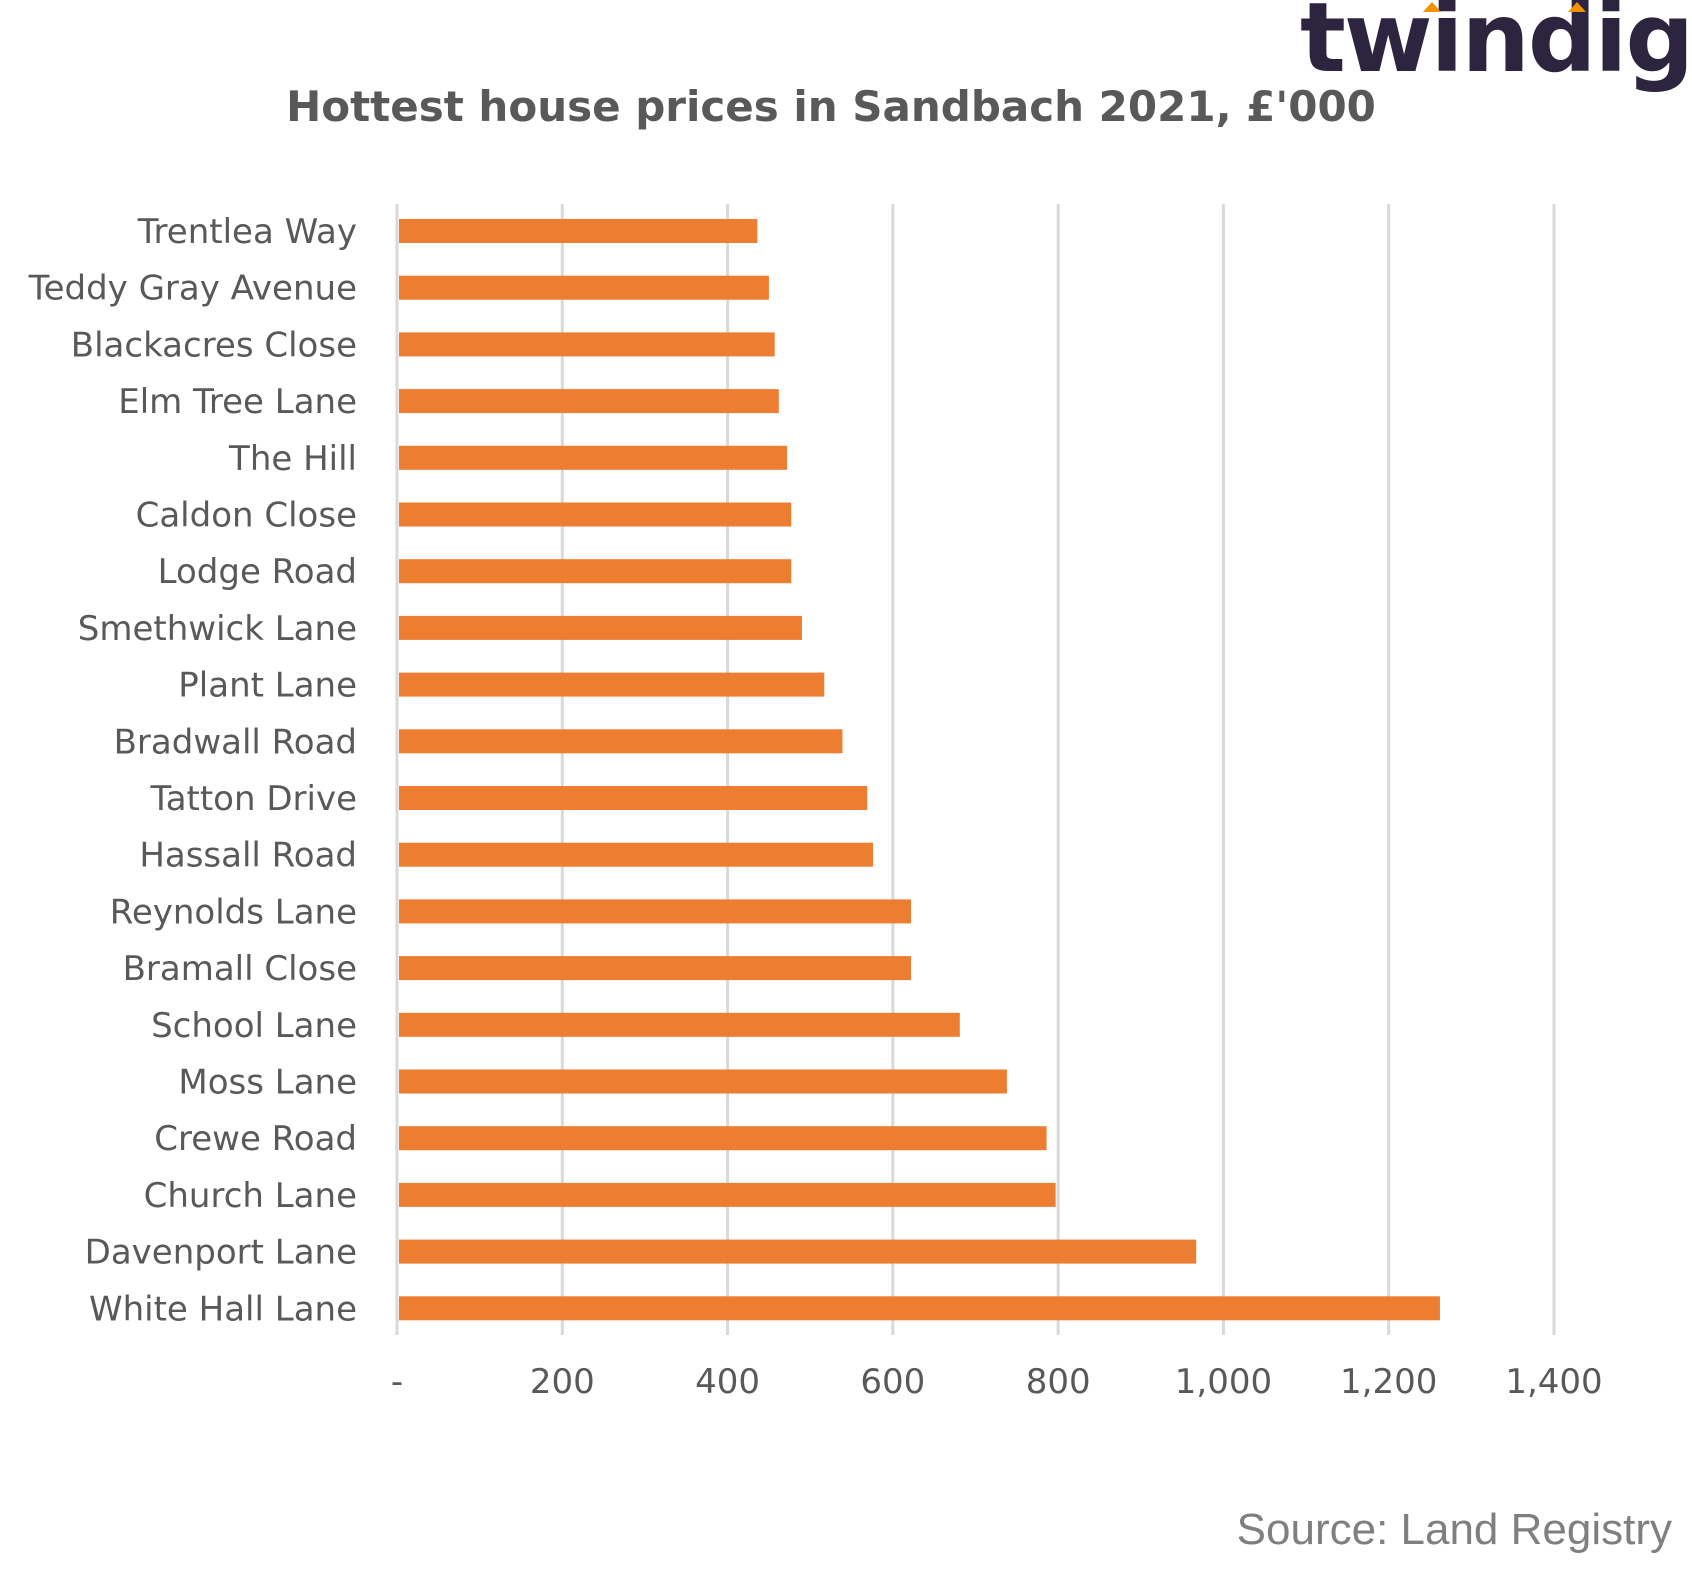 This screenshot has height=1578, width=1692. What do you see at coordinates (1553, 1382) in the screenshot?
I see `x-tick-label: 1,400` at bounding box center [1553, 1382].